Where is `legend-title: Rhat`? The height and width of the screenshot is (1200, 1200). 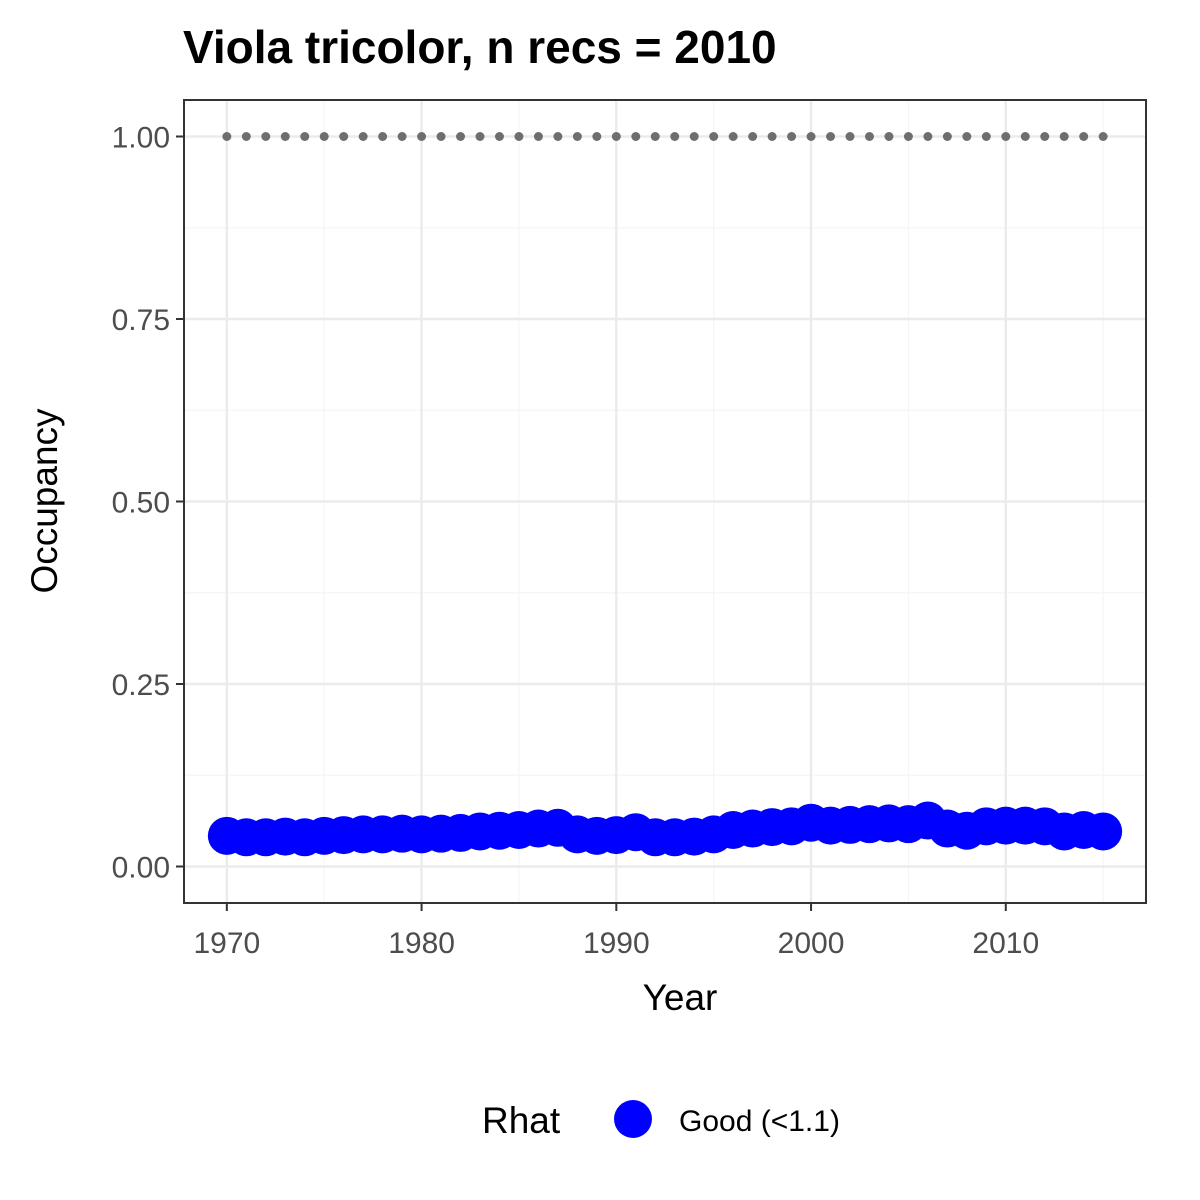 legend-title: Rhat is located at coordinates (521, 1120).